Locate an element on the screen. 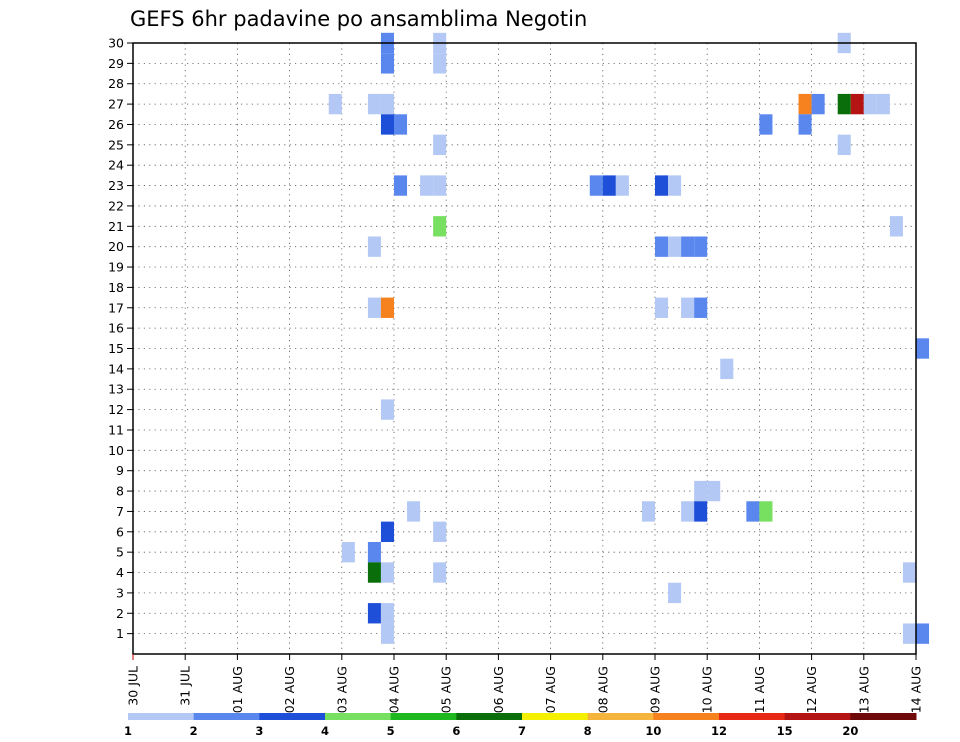  x-tick-label: 02 AUG is located at coordinates (289, 689).